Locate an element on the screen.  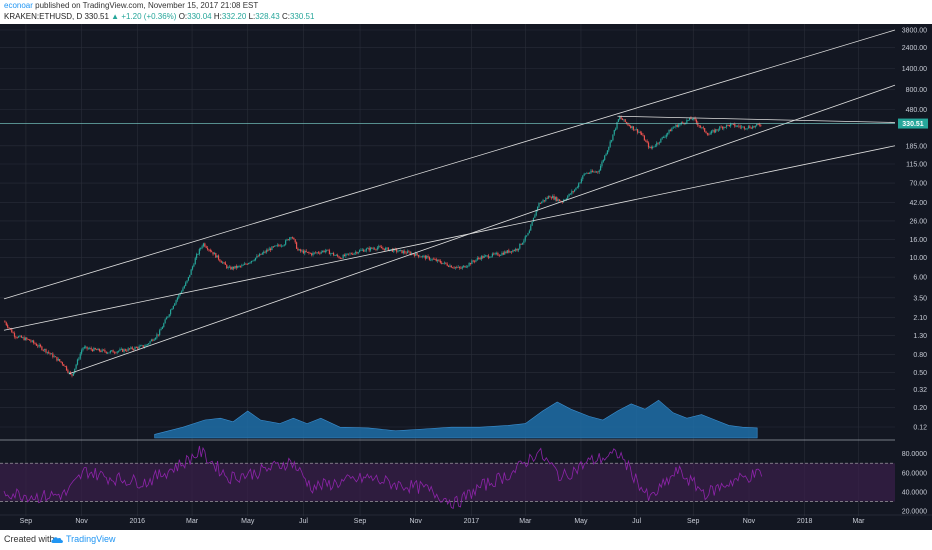
price-tick-label: 70.00 is located at coordinates (918, 184).